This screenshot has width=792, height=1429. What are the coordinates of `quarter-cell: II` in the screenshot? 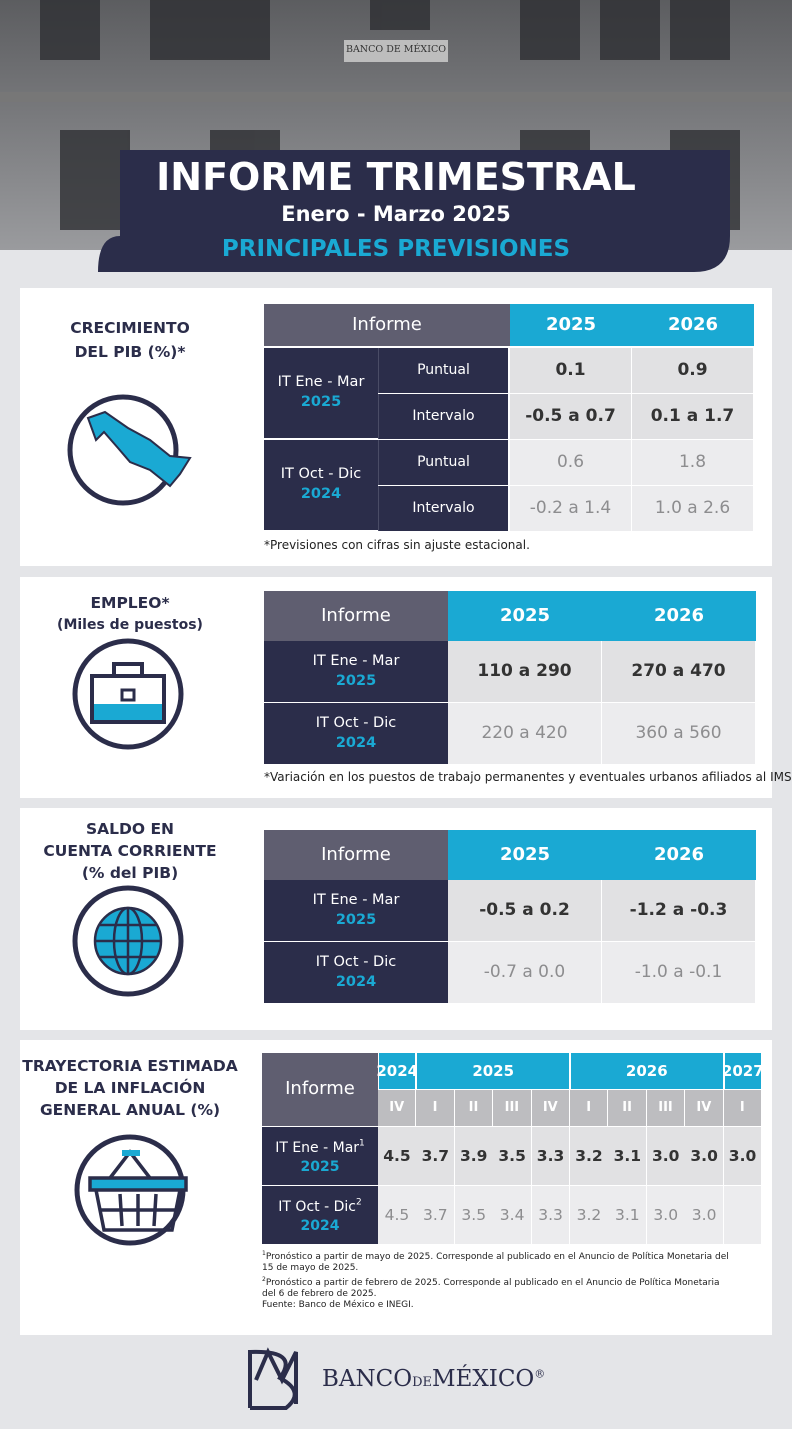 It's located at (627, 1108).